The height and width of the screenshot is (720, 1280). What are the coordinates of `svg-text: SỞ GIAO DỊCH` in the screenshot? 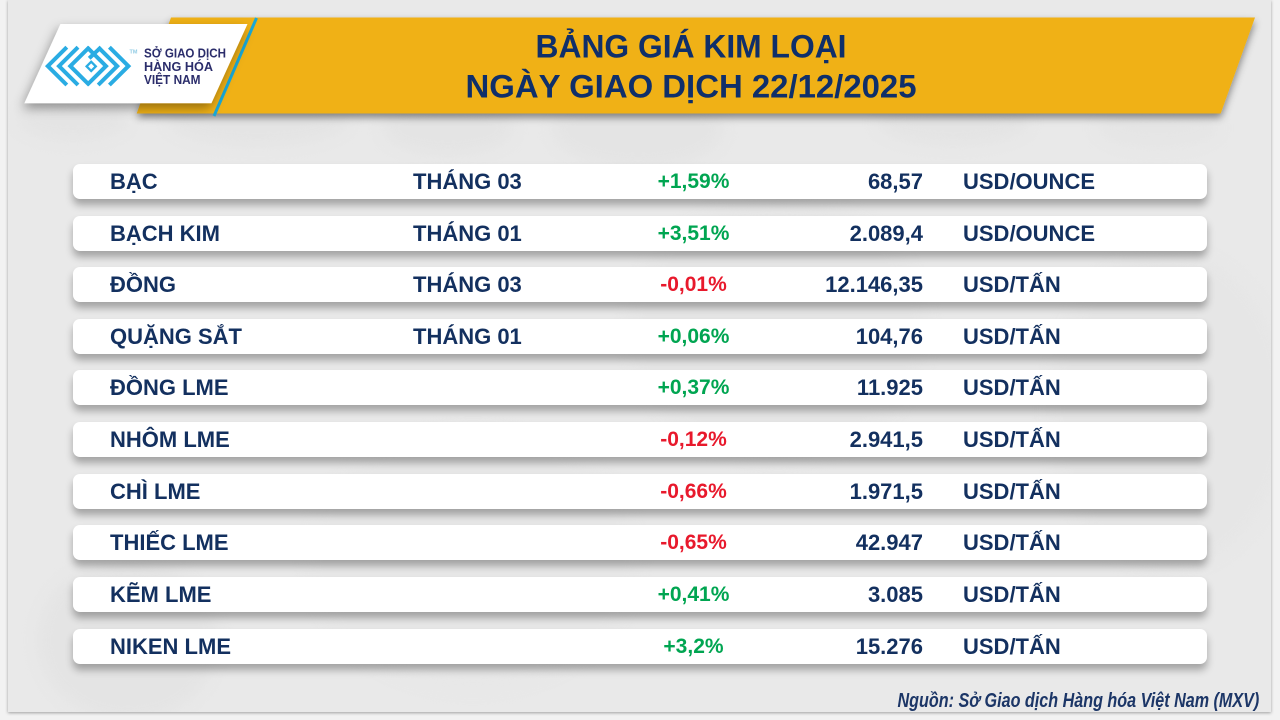 It's located at (185, 53).